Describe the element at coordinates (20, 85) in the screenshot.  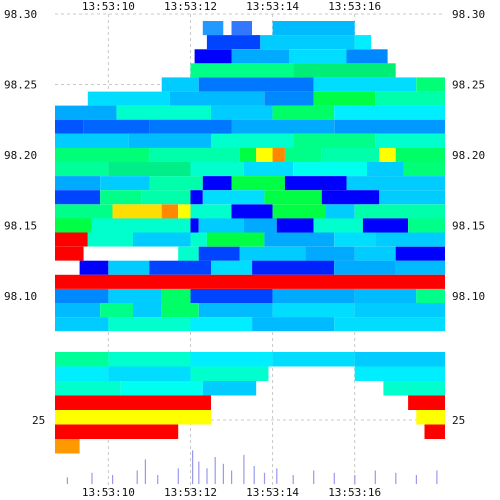
I see `y-tick-left-1: 98.25` at that location.